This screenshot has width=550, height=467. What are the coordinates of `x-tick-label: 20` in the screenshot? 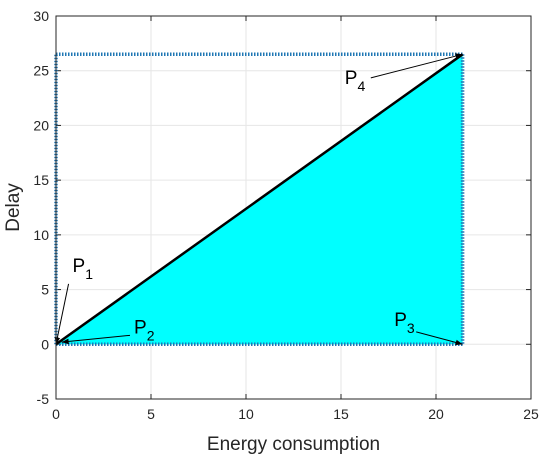 It's located at (436, 414).